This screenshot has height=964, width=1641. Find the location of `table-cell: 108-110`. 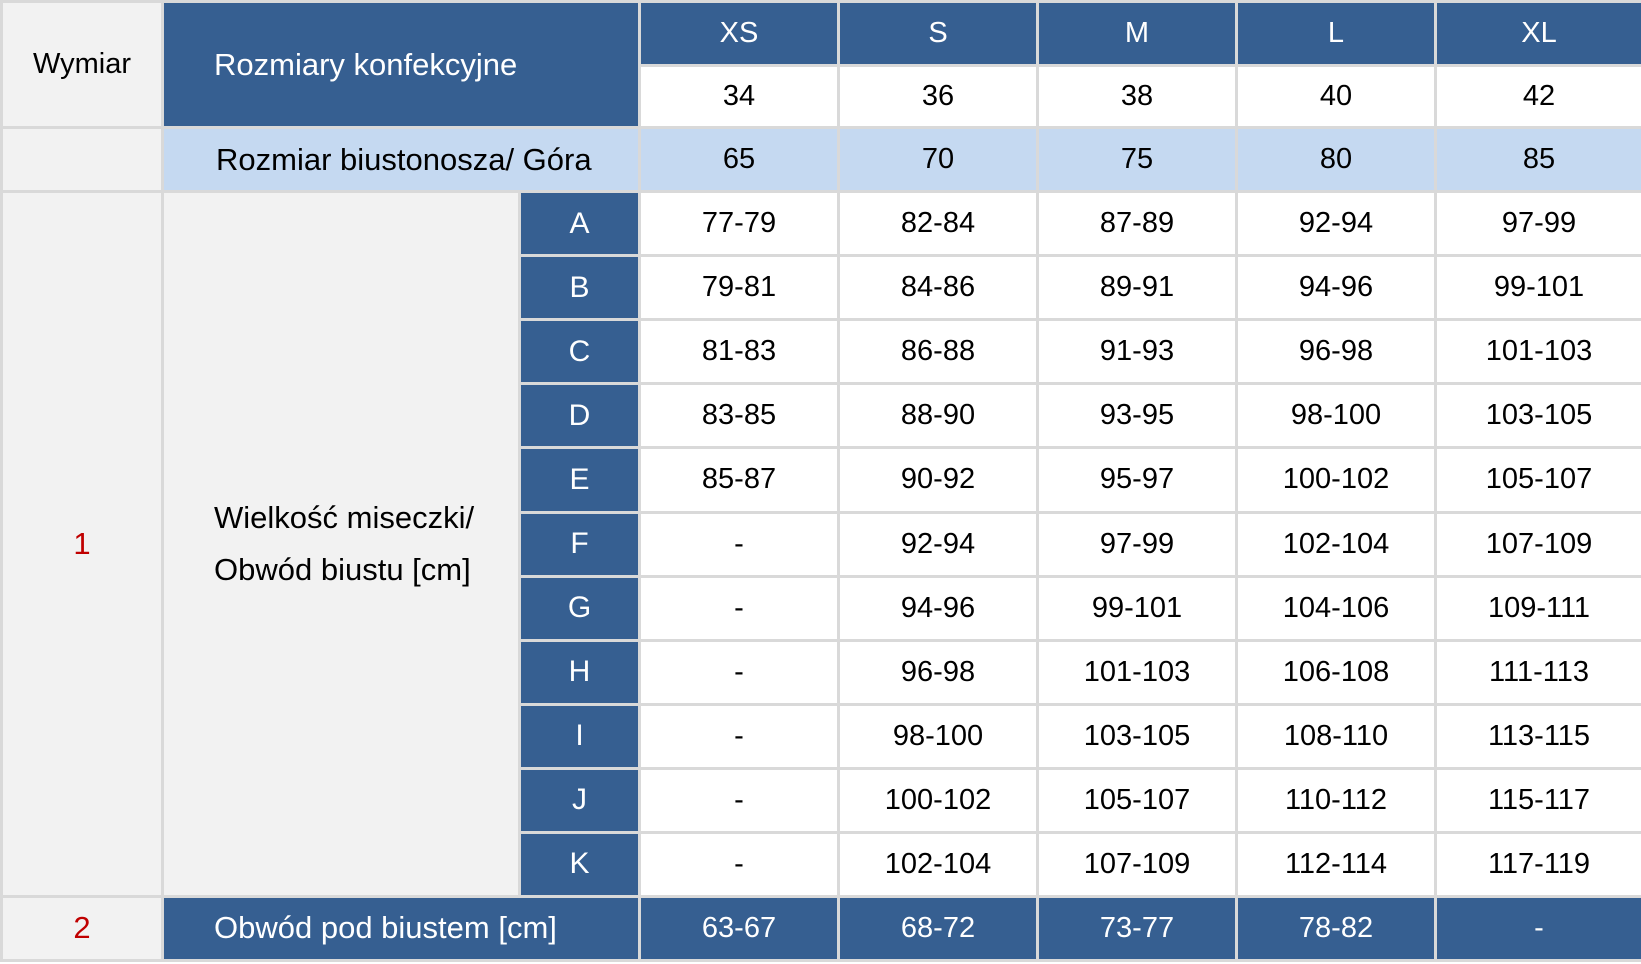

table-cell: 108-110 is located at coordinates (1336, 736).